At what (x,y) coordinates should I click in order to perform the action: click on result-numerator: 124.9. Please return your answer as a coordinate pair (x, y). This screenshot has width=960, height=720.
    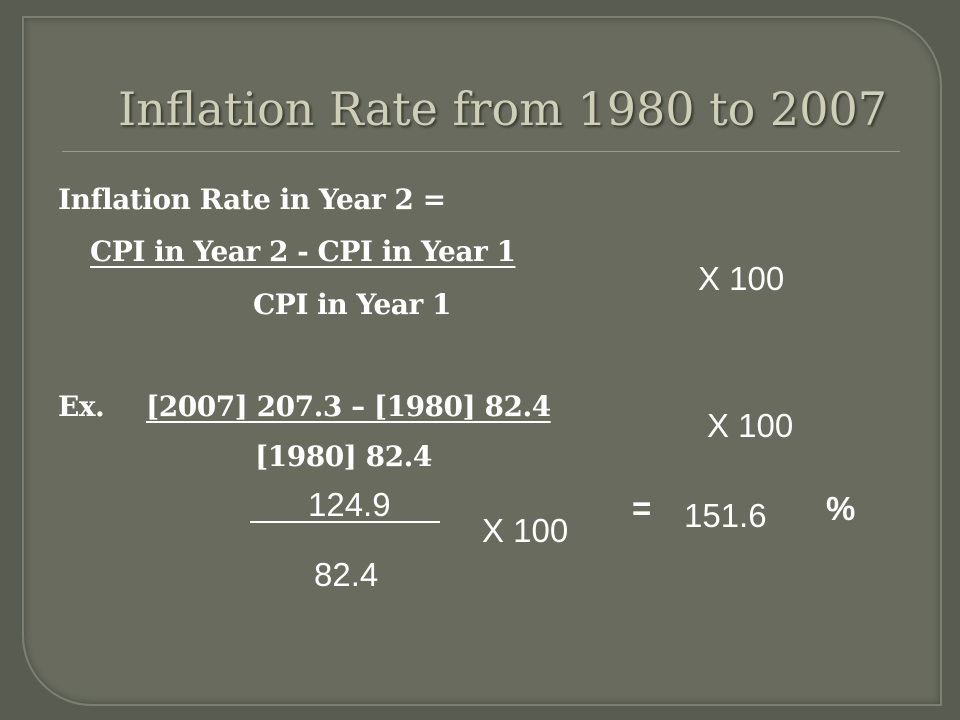
    Looking at the image, I should click on (349, 504).